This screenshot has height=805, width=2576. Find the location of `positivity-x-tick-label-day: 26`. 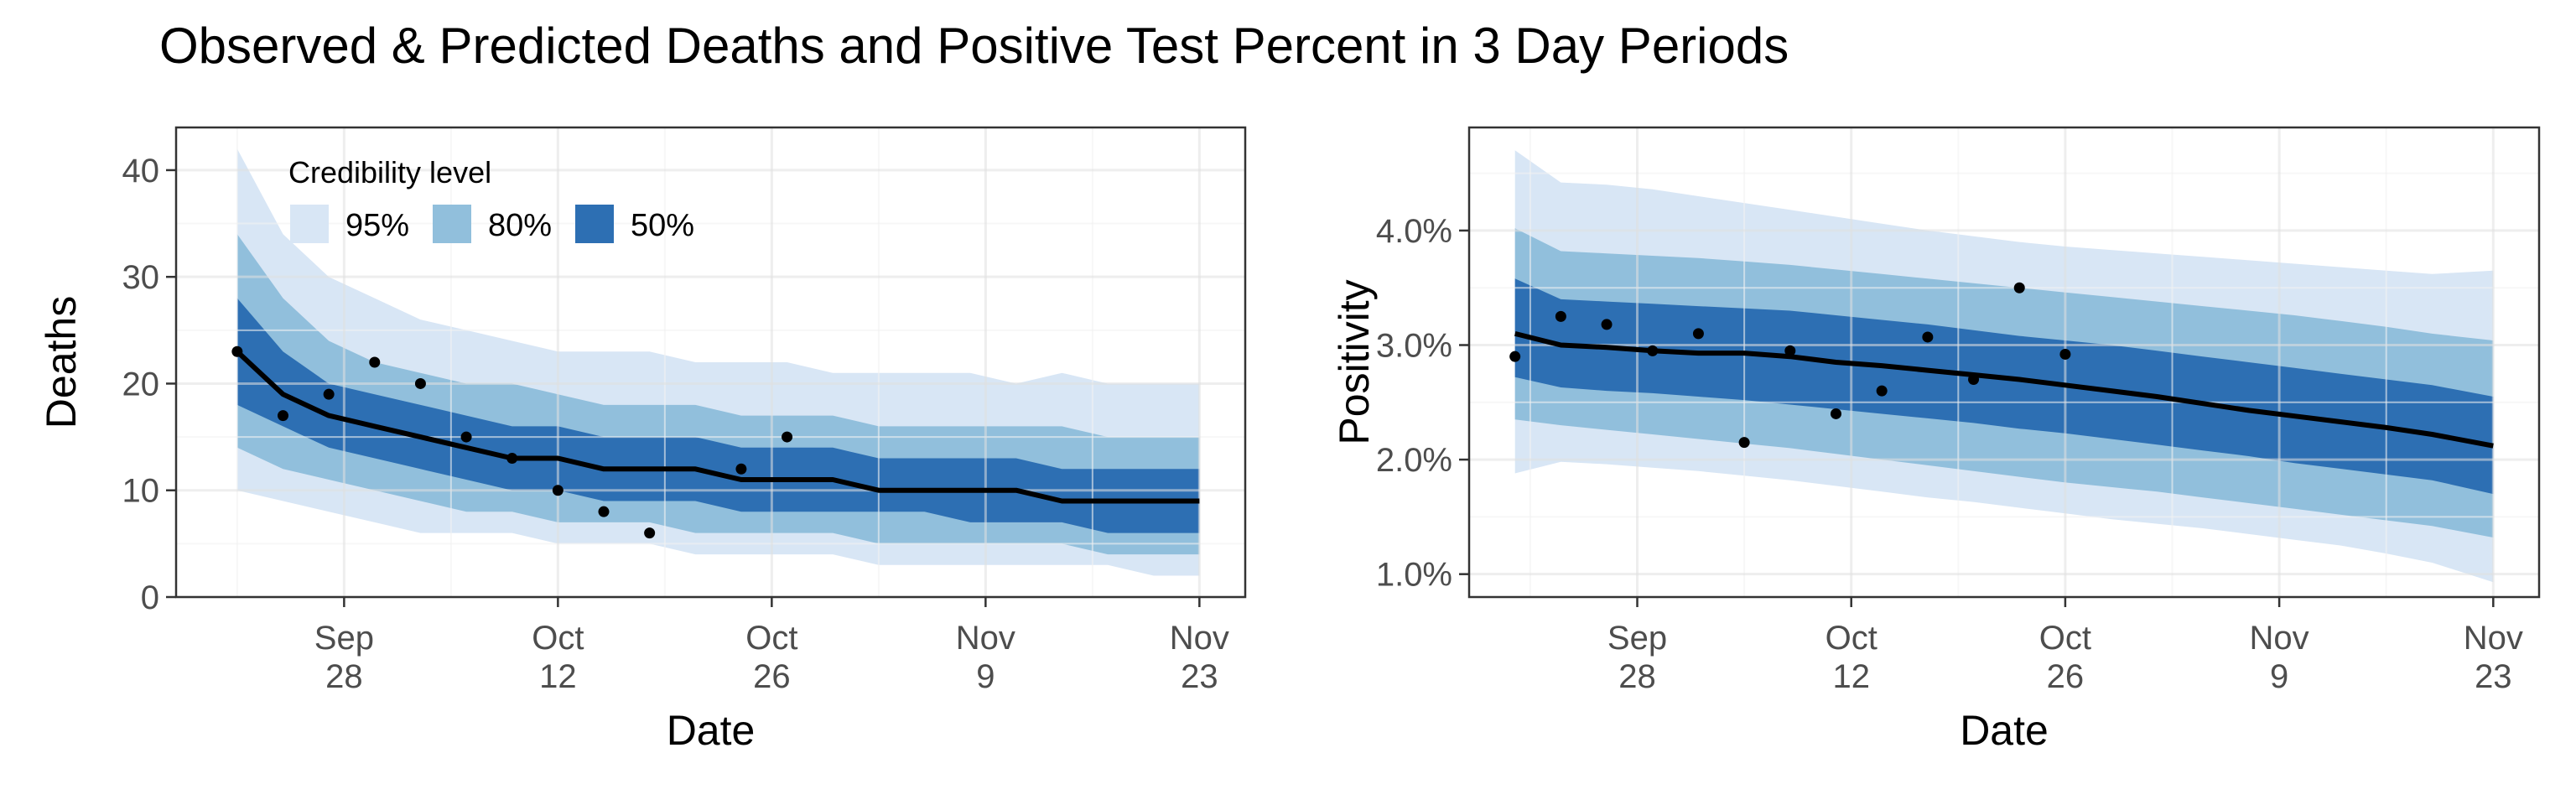

positivity-x-tick-label-day: 26 is located at coordinates (2066, 676).